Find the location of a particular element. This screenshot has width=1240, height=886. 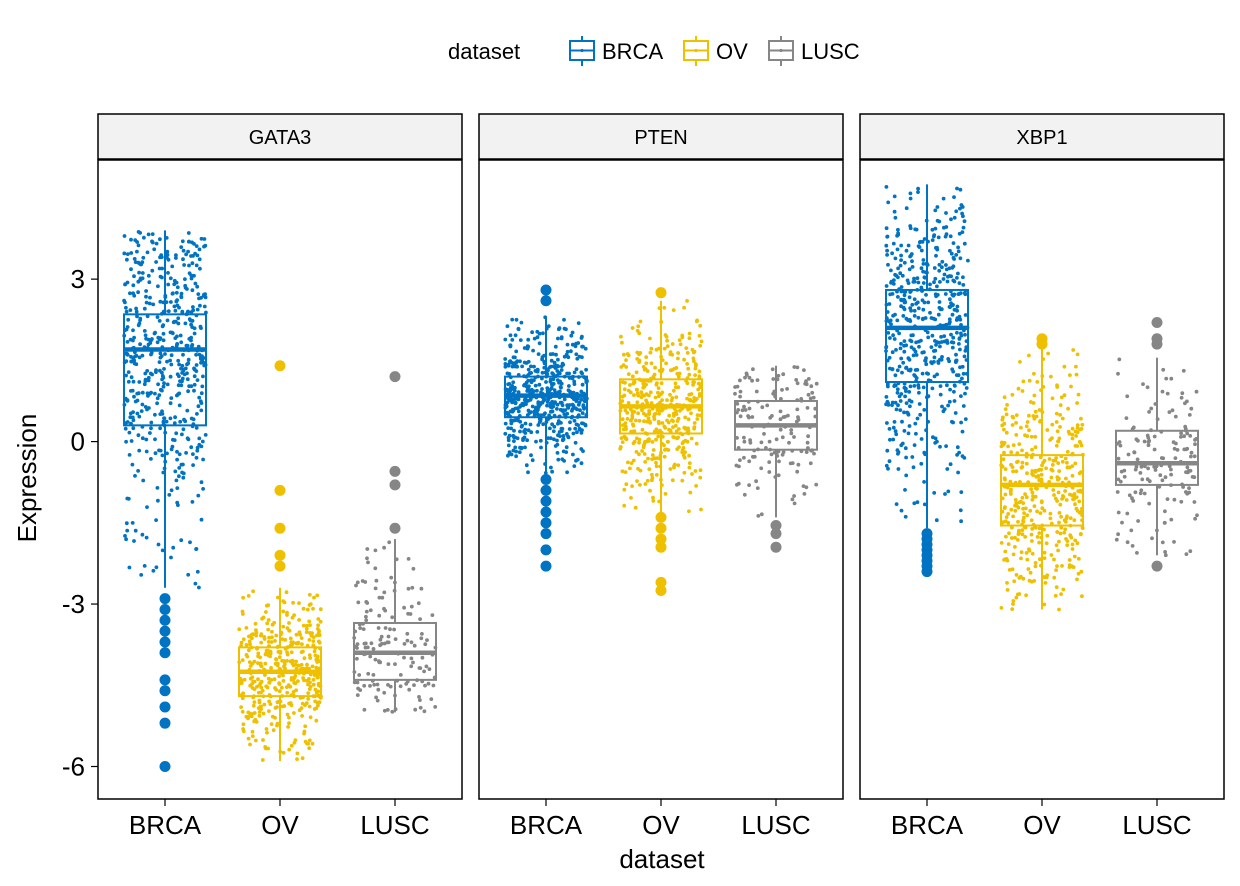

legend: dataset BRCA OV LUSC is located at coordinates (654, 51).